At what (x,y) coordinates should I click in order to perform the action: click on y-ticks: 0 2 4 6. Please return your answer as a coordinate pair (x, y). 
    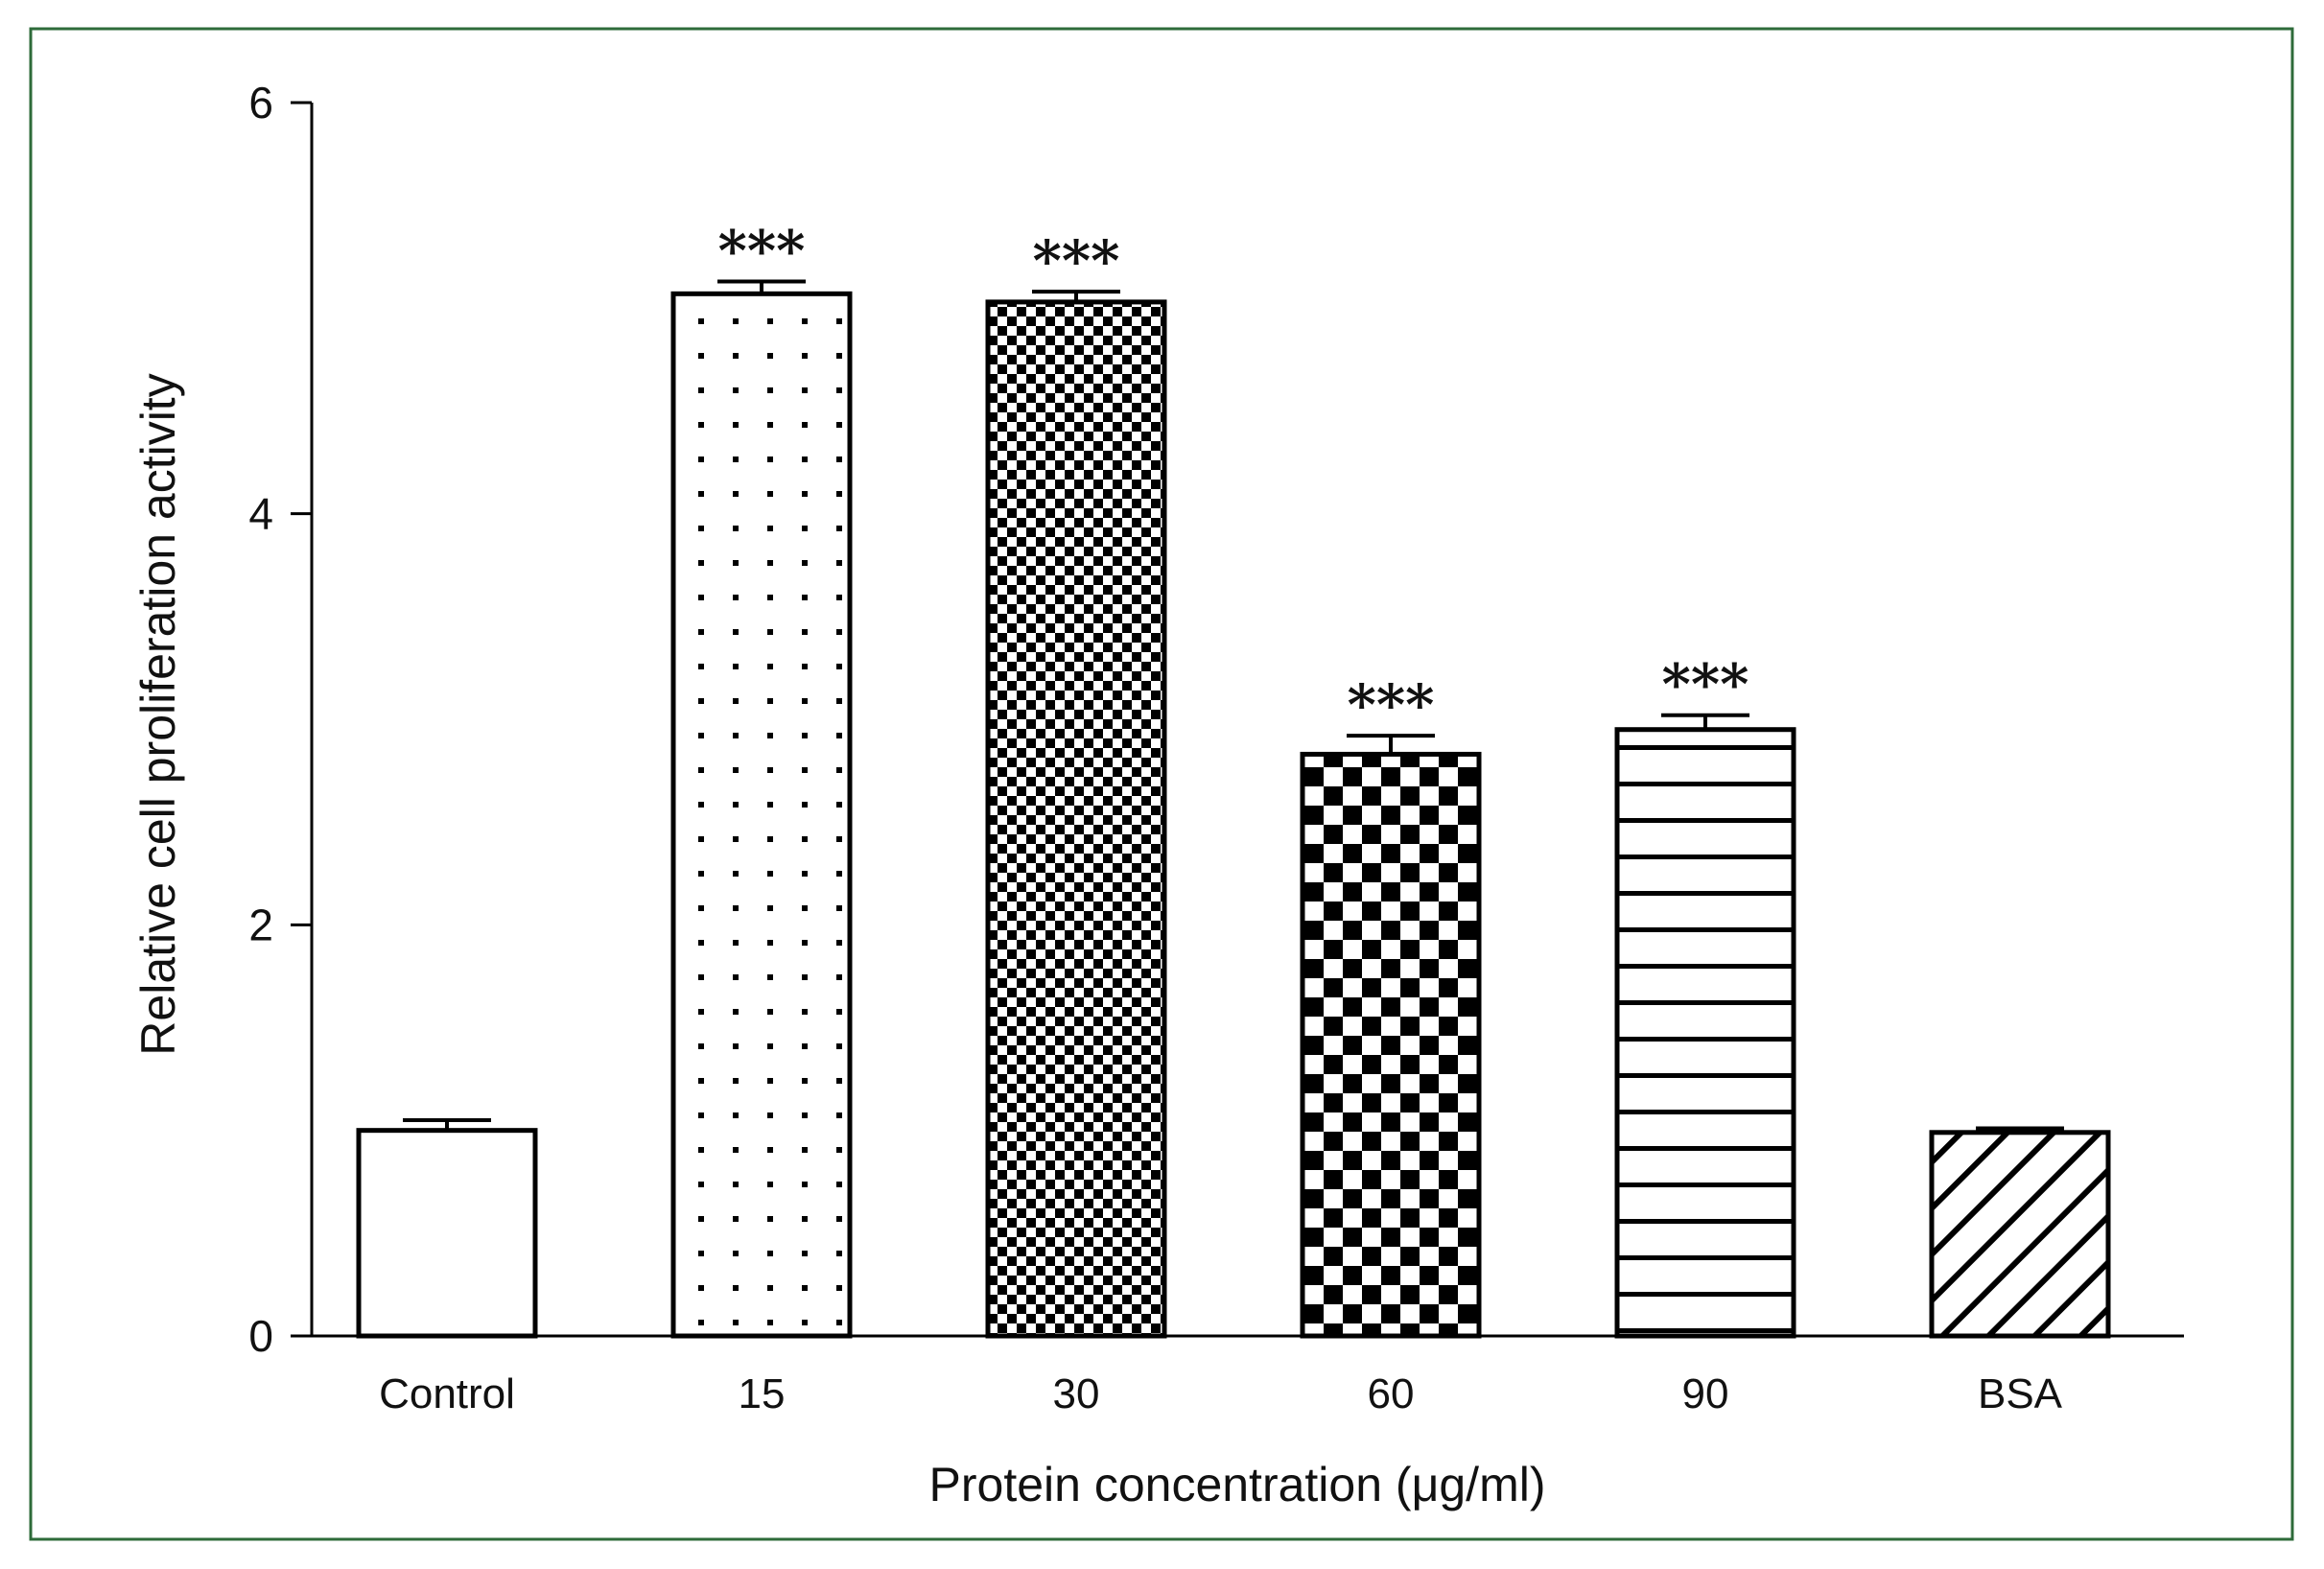
    Looking at the image, I should click on (280, 720).